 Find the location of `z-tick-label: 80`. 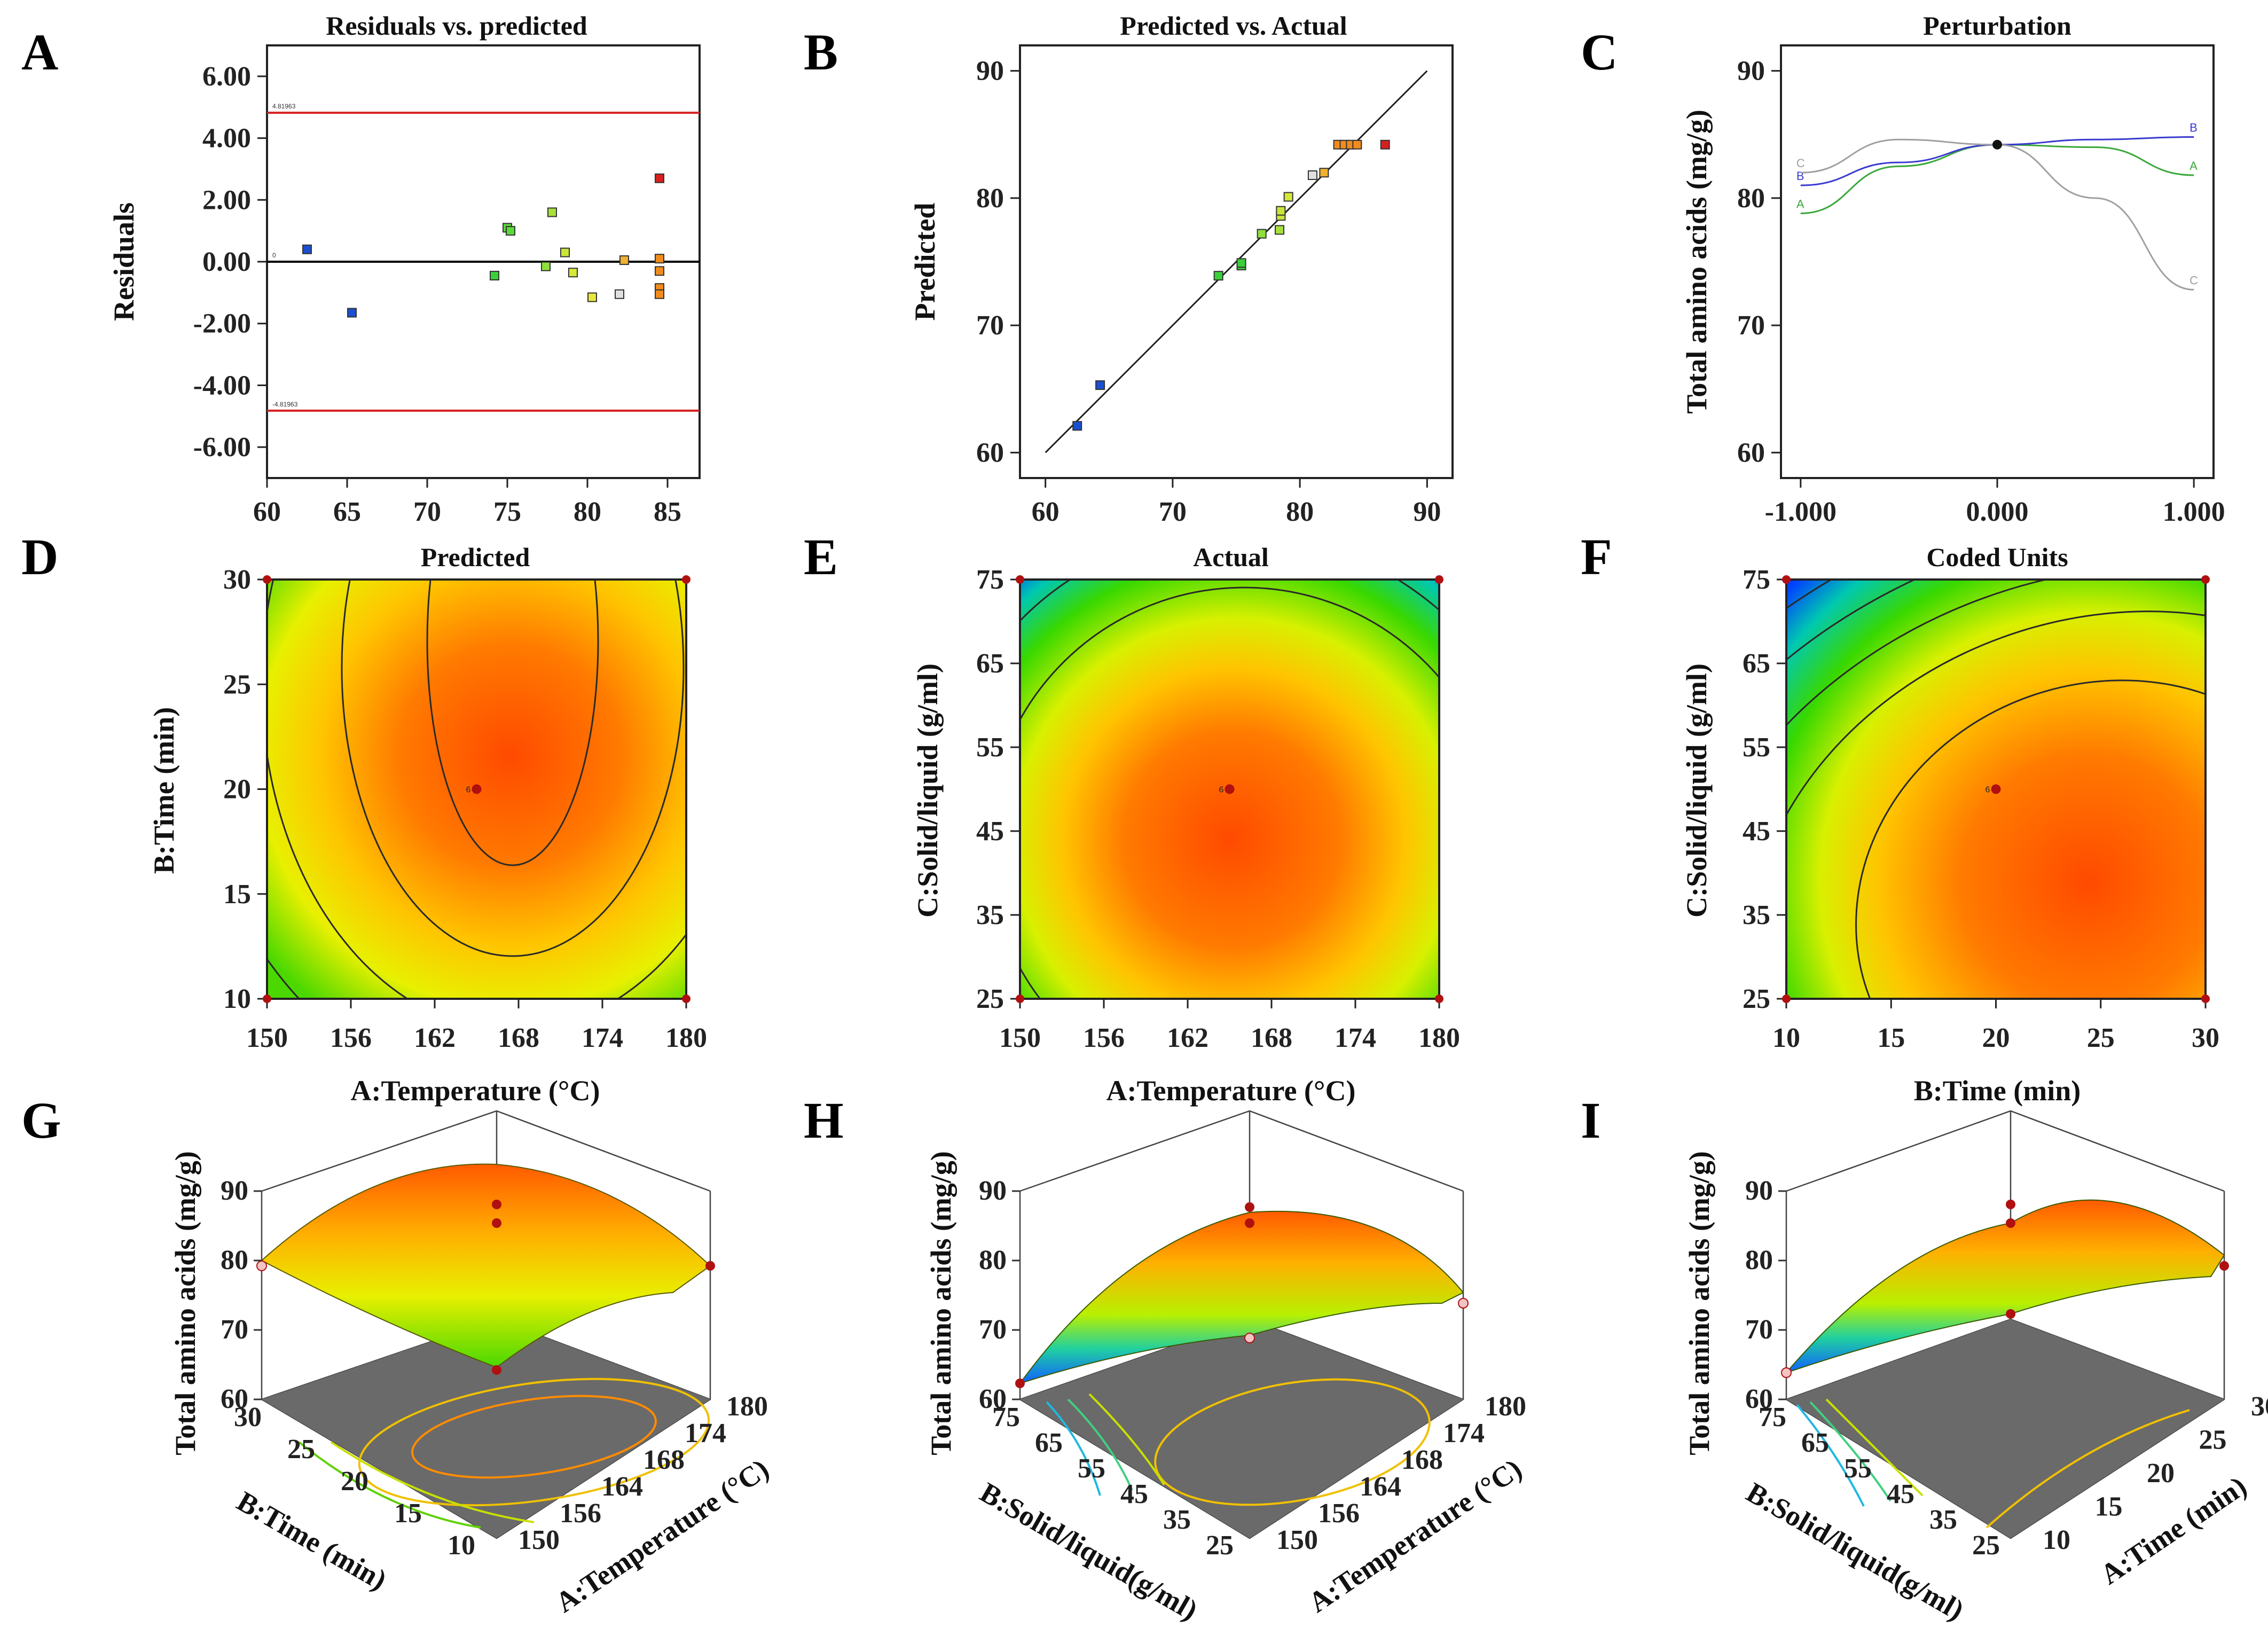

z-tick-label: 80 is located at coordinates (993, 1260).